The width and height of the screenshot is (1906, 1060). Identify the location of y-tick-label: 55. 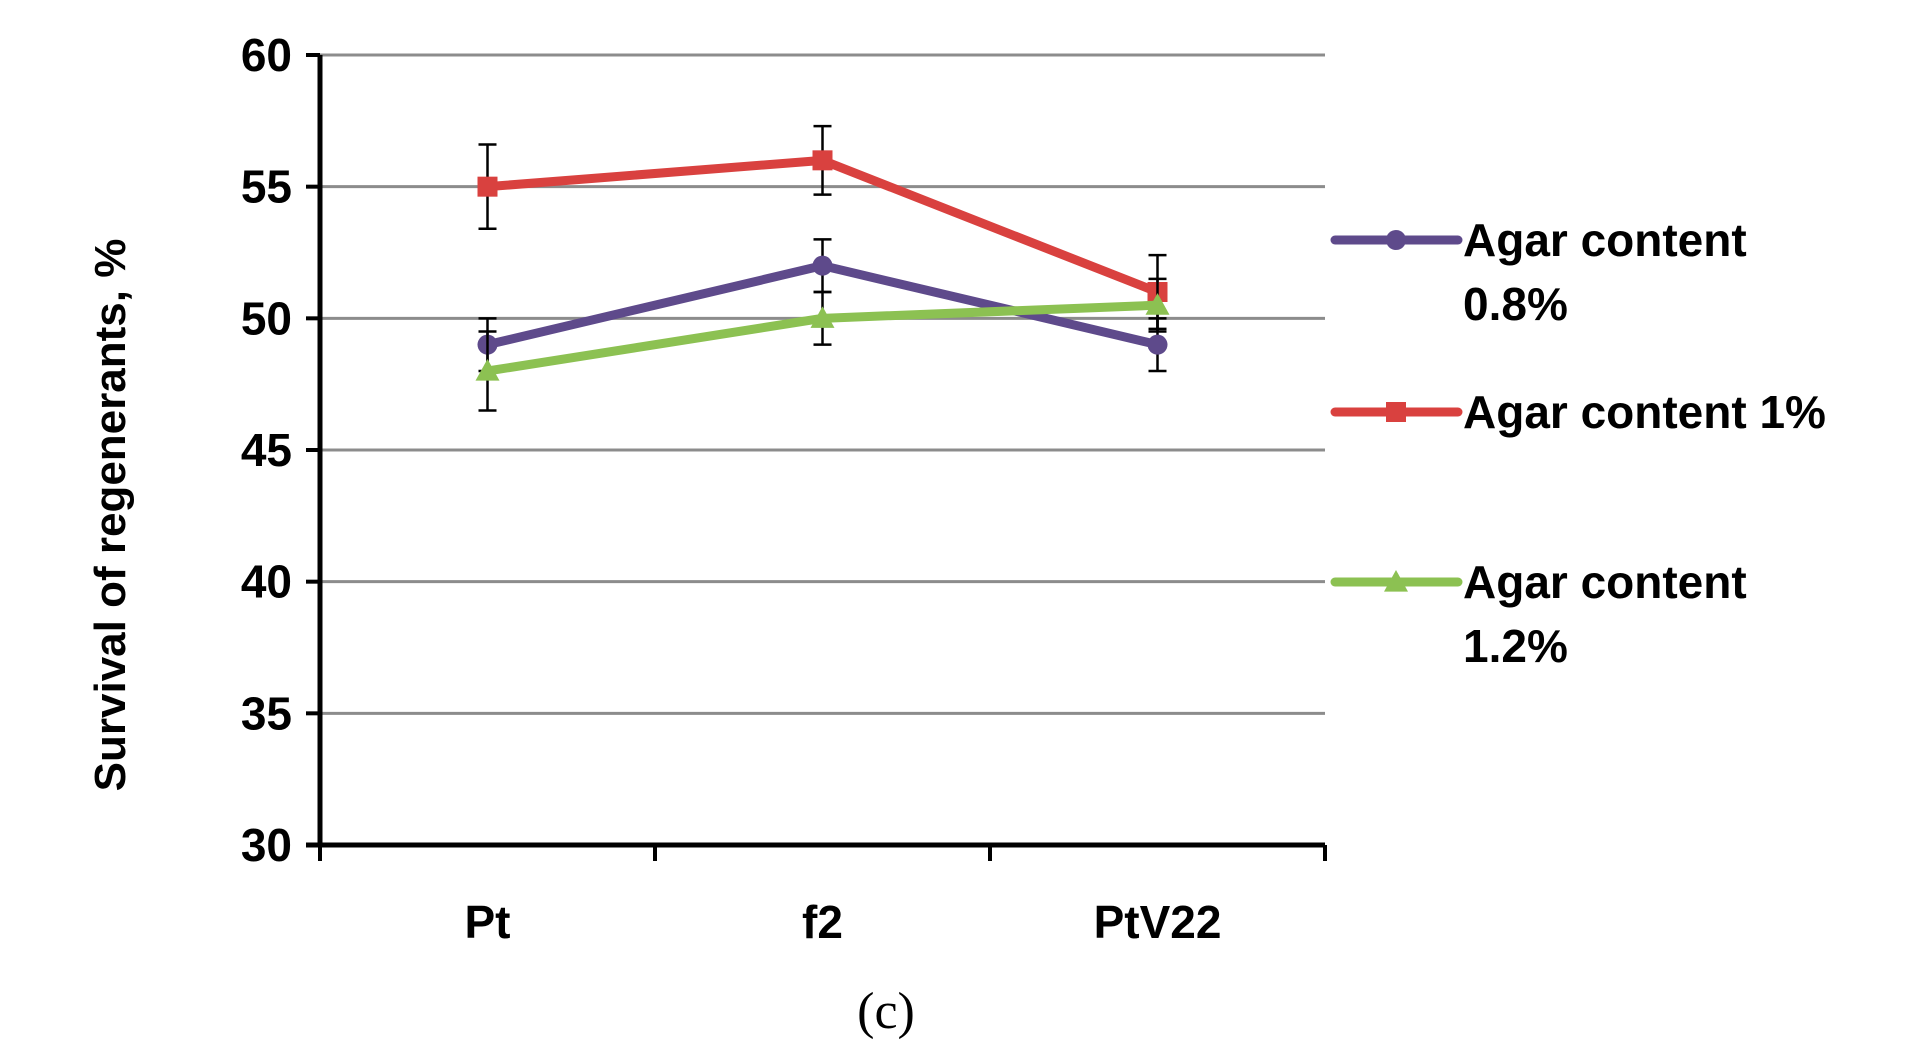
(266, 187).